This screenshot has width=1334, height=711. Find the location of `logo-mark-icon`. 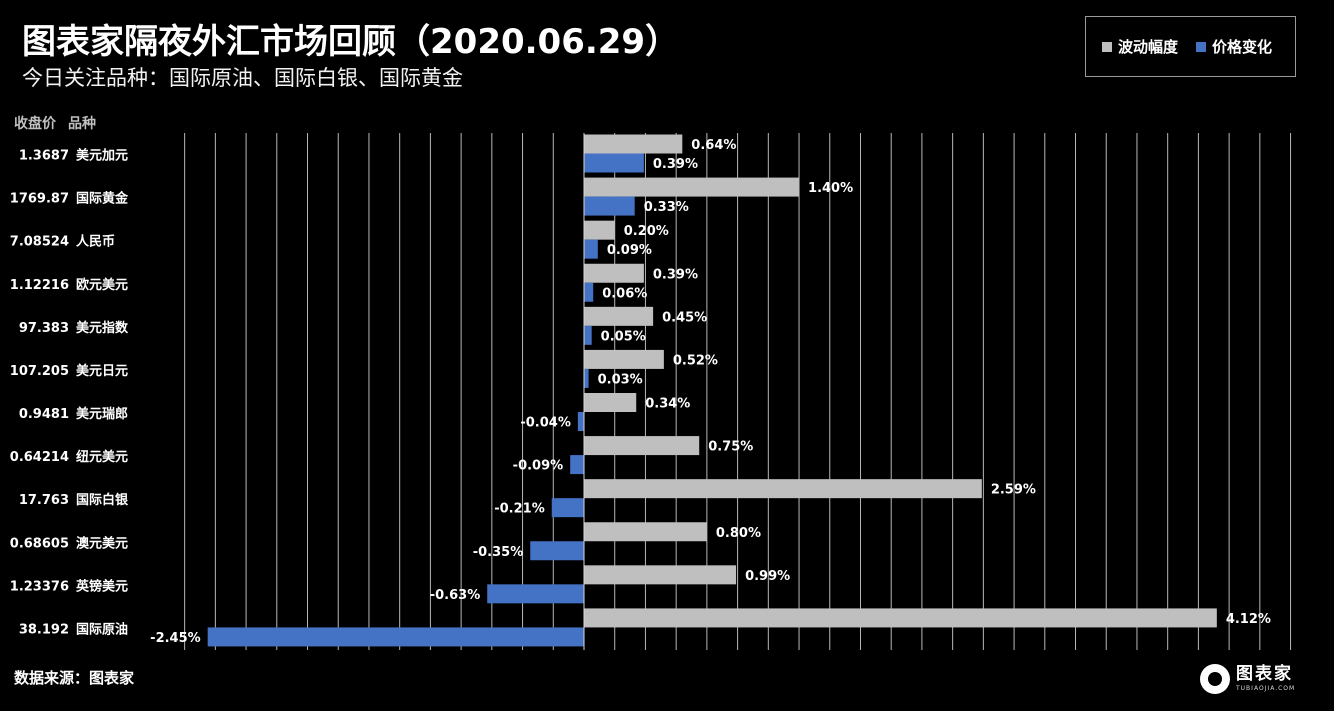

logo-mark-icon is located at coordinates (1215, 679).